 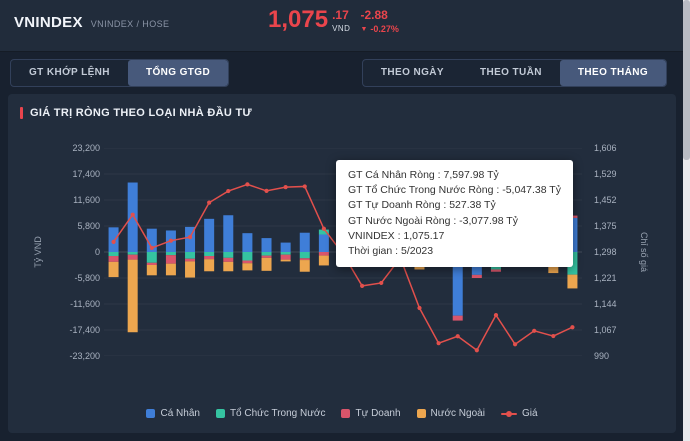 I want to click on tab-gt-khop-lenh: GT KHỚP LỆNH, so click(x=69, y=73).